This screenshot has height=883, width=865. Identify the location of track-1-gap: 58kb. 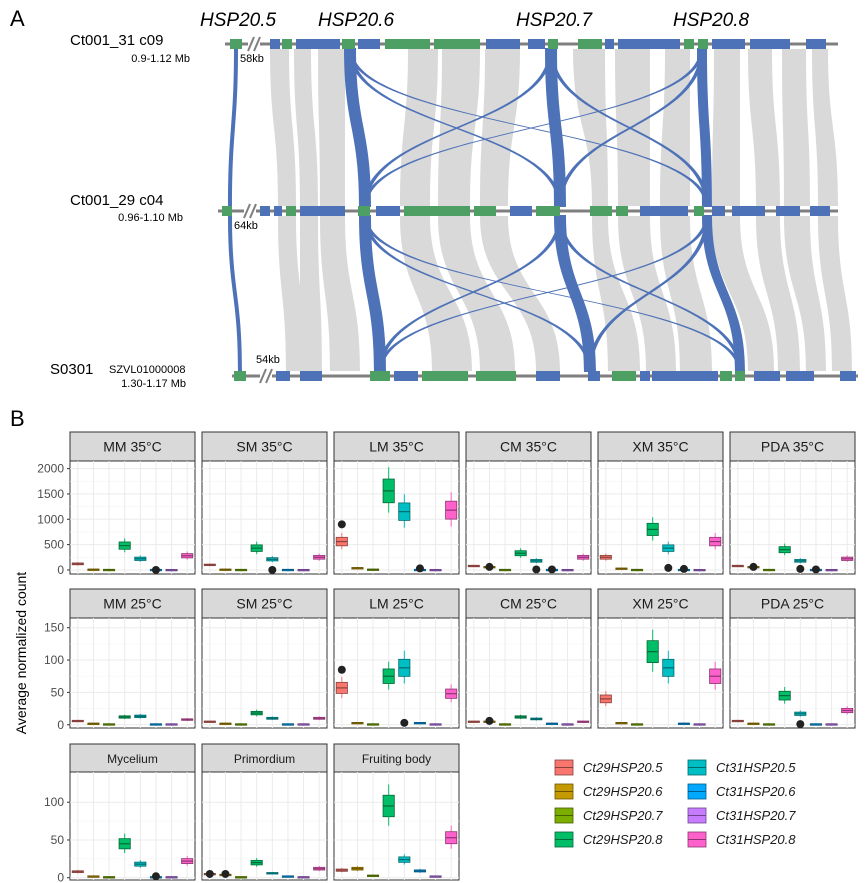
(252, 59).